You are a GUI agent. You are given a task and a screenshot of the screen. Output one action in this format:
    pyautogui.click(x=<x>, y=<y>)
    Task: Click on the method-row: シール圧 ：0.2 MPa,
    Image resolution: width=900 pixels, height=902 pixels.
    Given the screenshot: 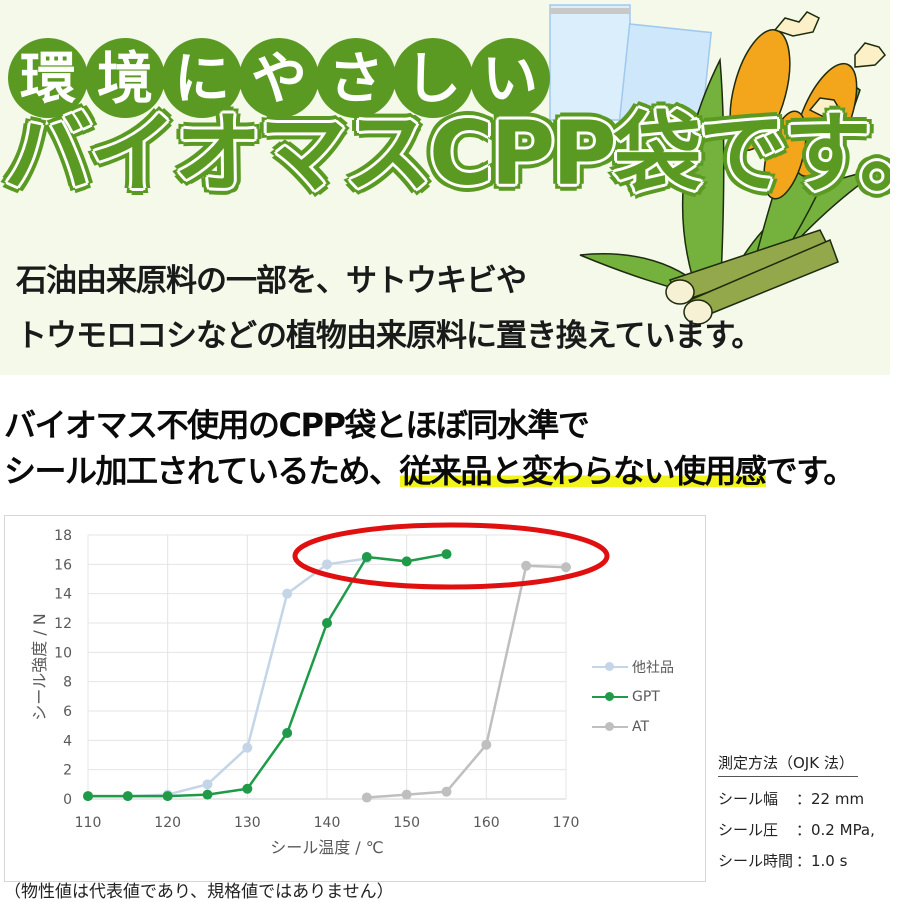 What is the action you would take?
    pyautogui.click(x=796, y=829)
    